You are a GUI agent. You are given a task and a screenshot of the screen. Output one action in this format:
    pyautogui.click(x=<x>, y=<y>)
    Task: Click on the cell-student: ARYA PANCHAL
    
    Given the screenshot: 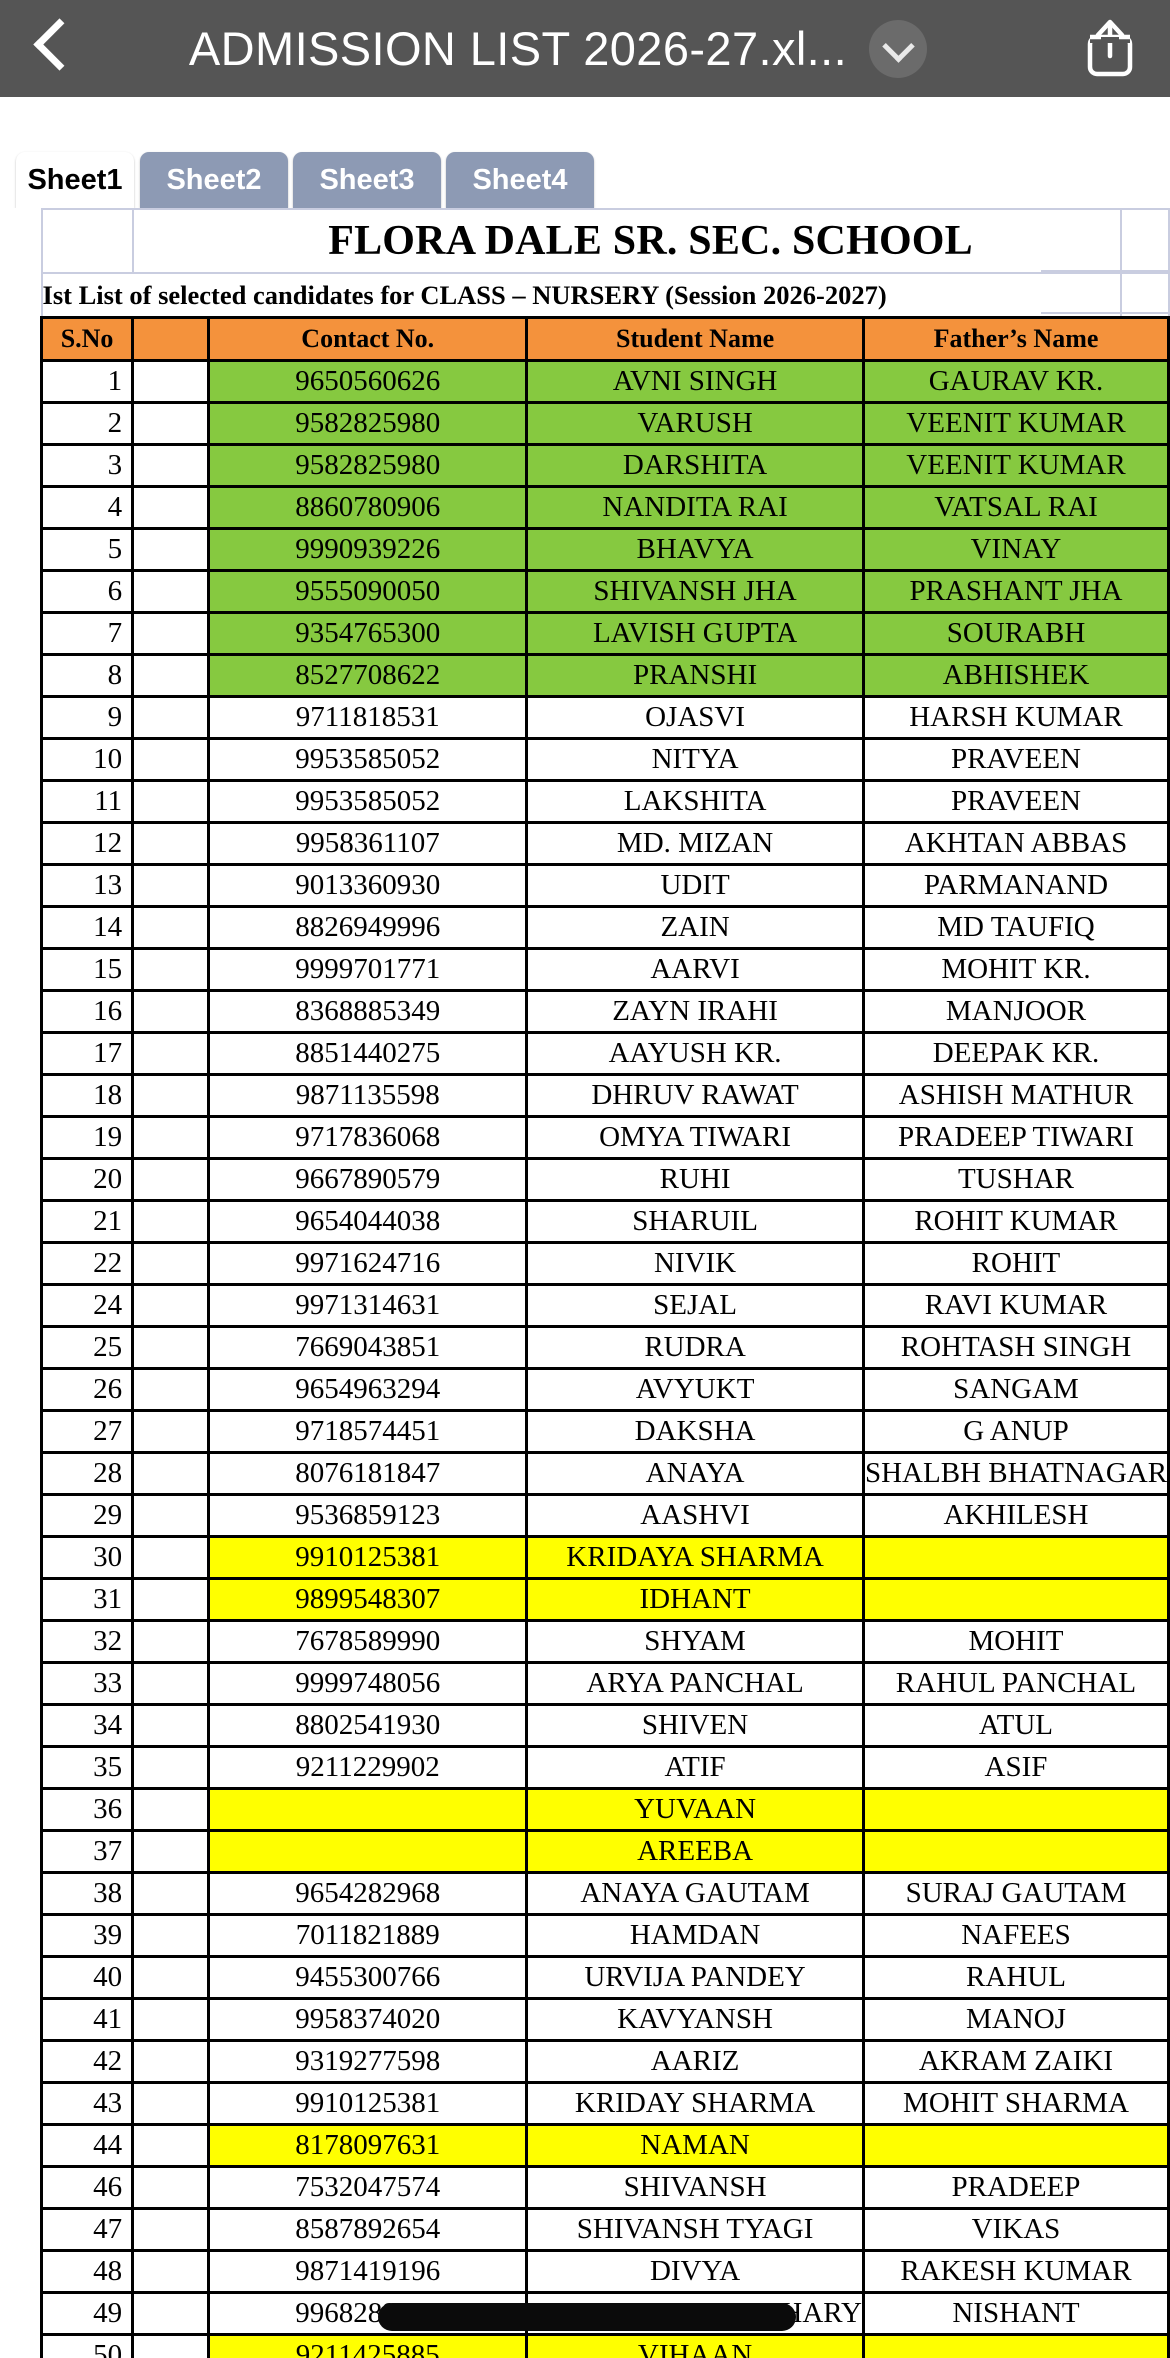 What is the action you would take?
    pyautogui.click(x=695, y=1683)
    